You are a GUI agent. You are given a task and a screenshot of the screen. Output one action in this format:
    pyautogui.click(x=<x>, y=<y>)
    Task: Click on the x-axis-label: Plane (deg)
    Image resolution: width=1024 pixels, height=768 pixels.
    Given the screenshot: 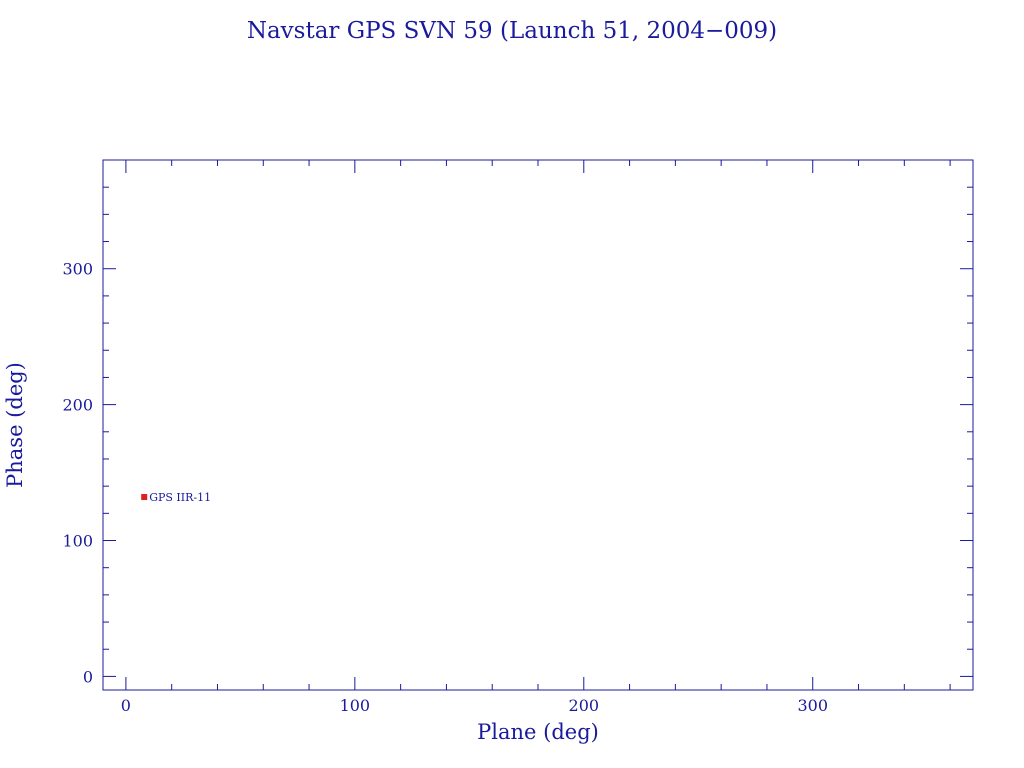 What is the action you would take?
    pyautogui.click(x=538, y=732)
    